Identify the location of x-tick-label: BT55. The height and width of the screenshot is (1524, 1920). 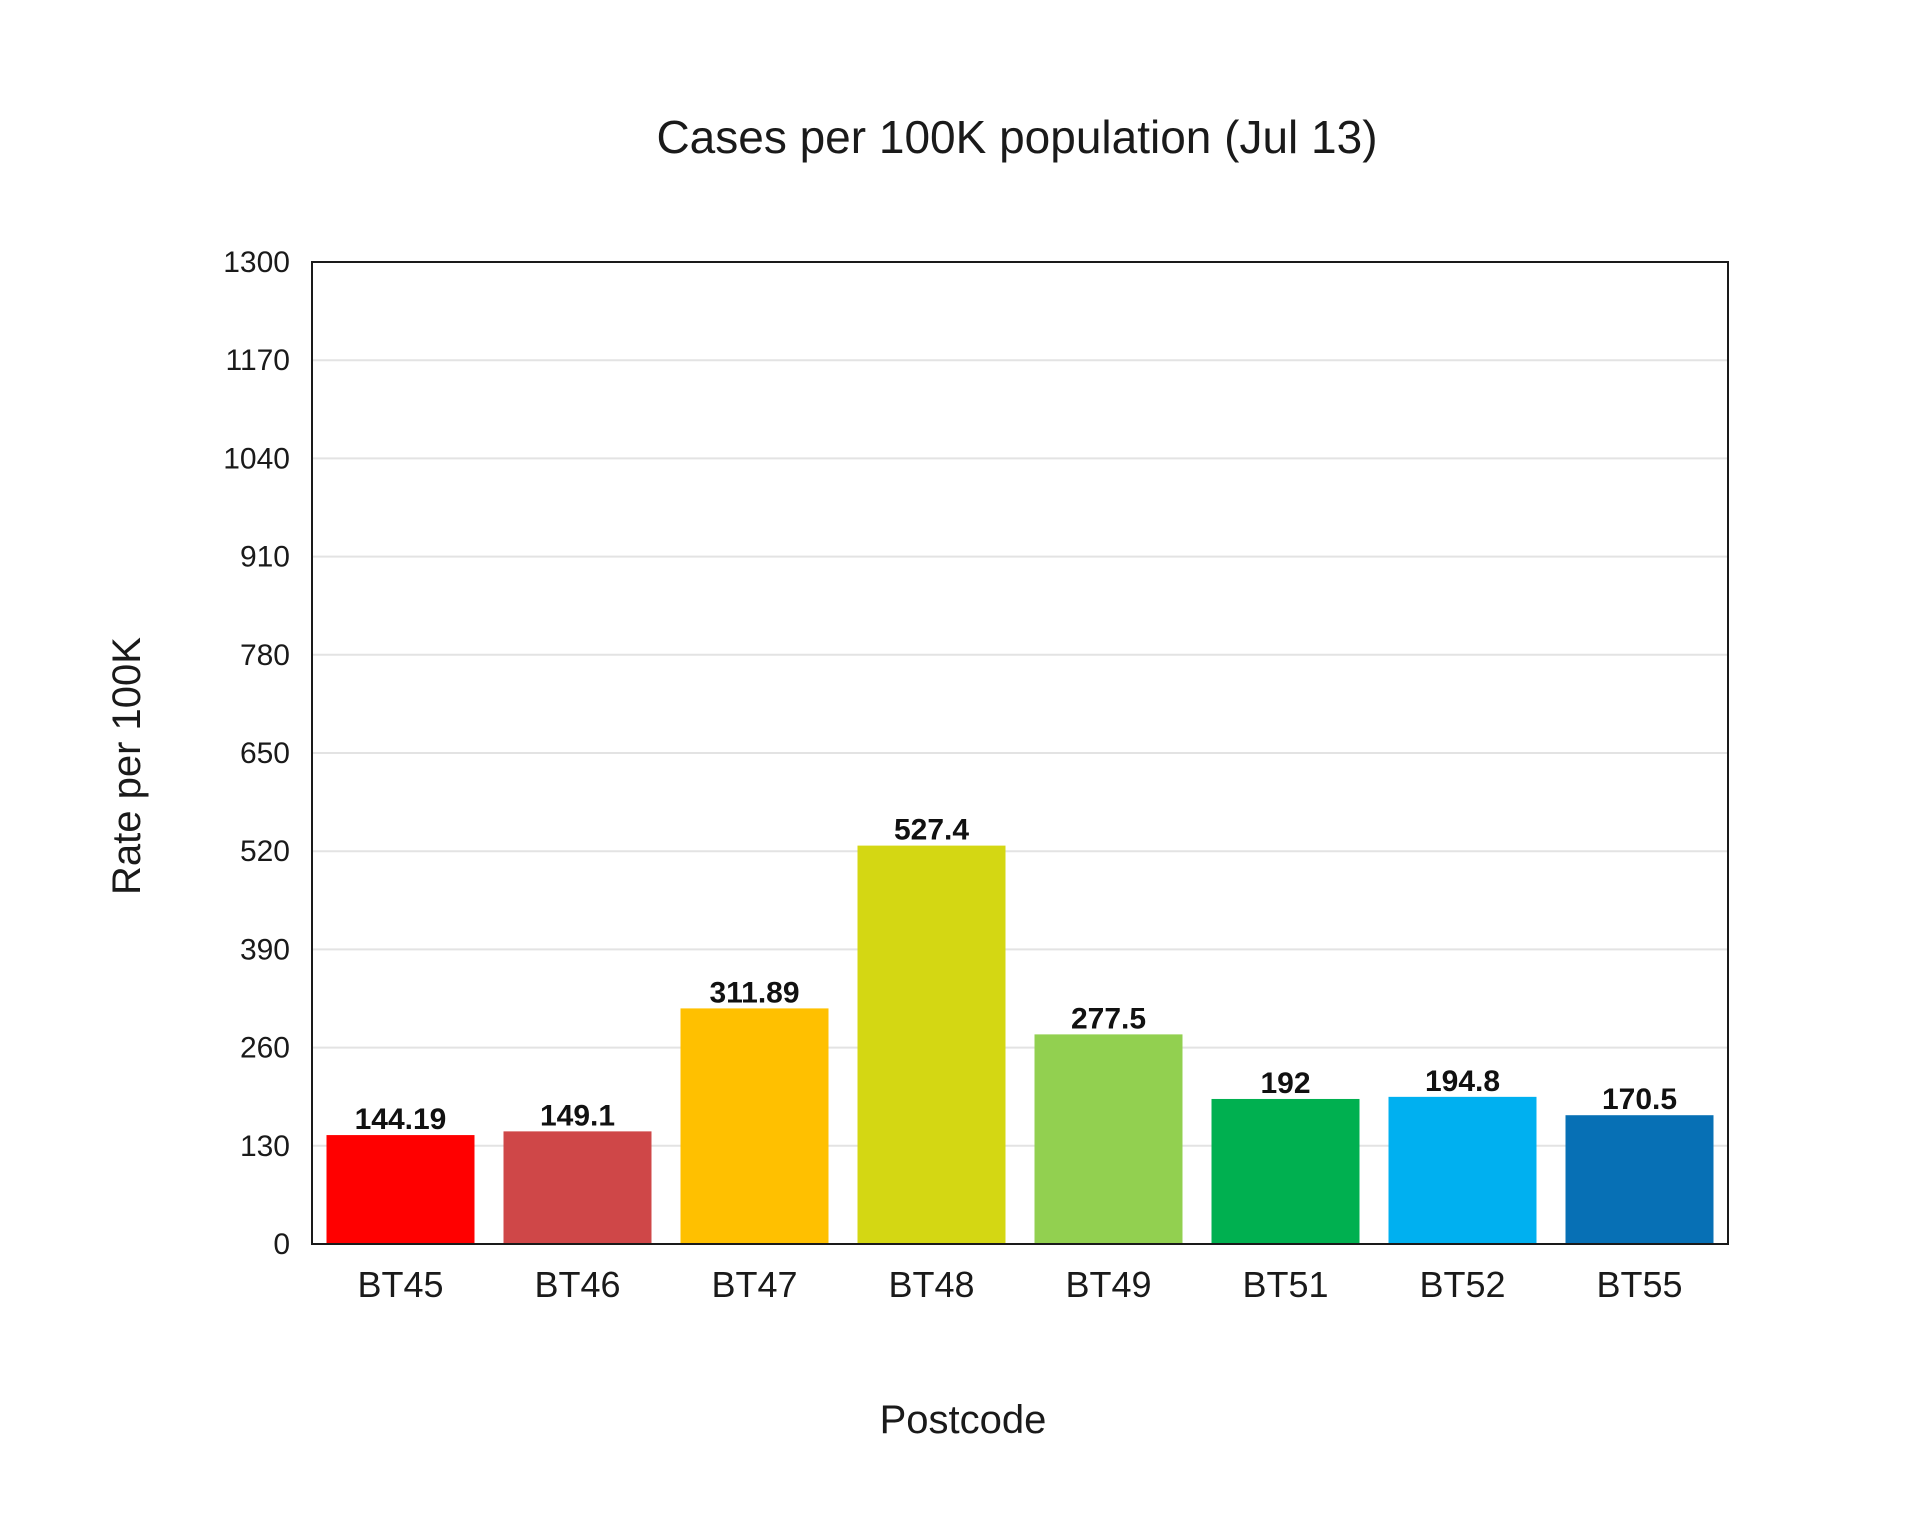
(1639, 1284).